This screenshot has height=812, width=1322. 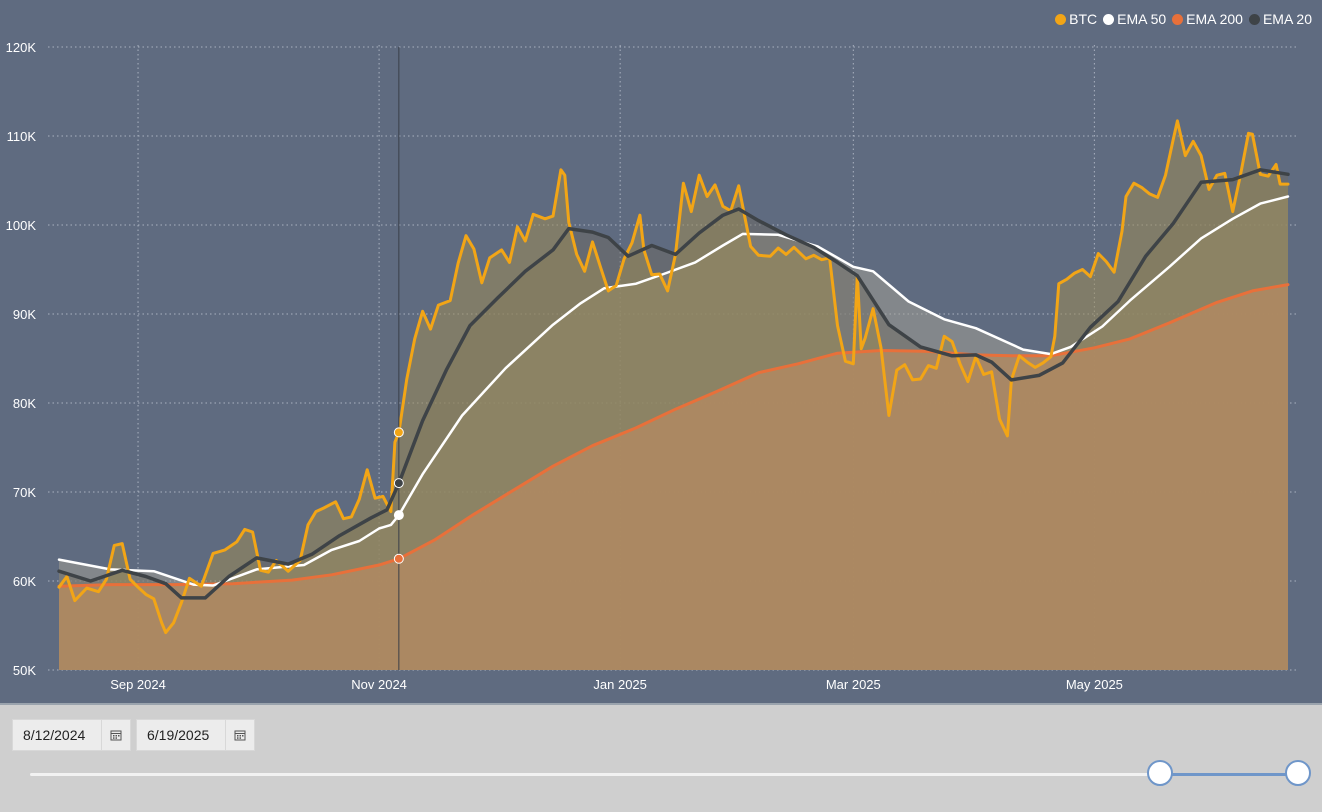 I want to click on date-range-slicer: 8/12/2024 6/19/2025, so click(x=661, y=757).